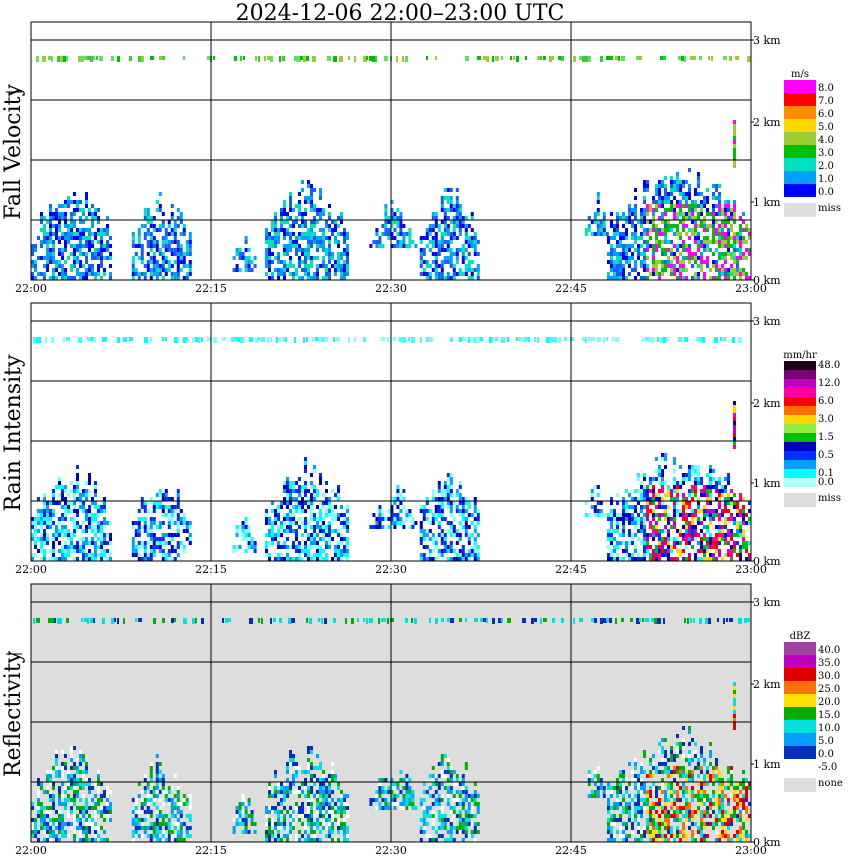 This screenshot has width=850, height=868. What do you see at coordinates (800, 410) in the screenshot?
I see `colorbar-swatch` at bounding box center [800, 410].